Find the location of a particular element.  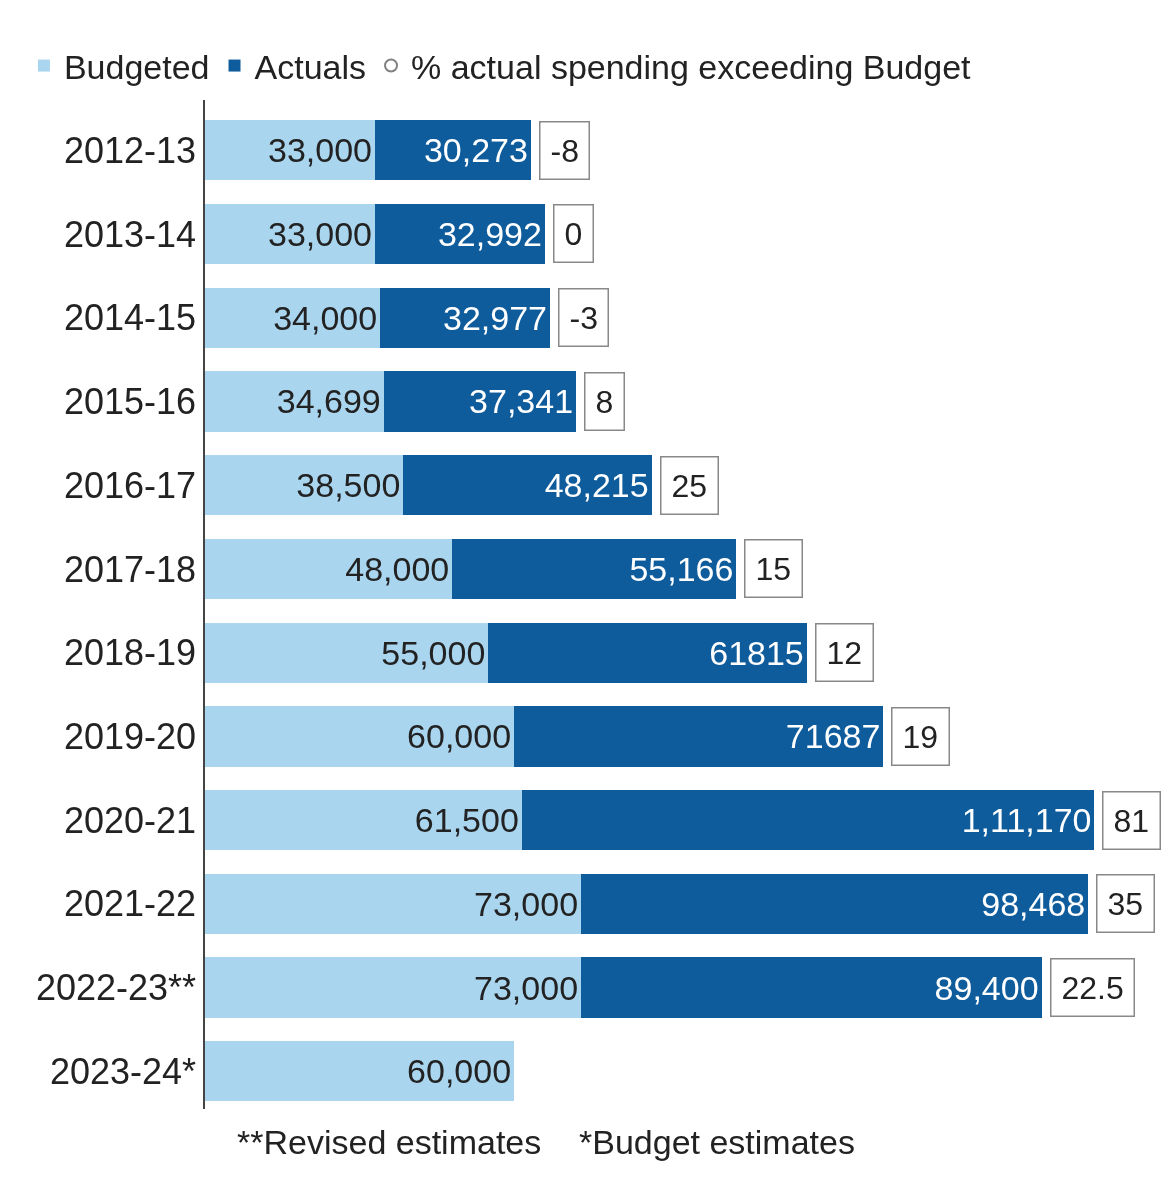

y-tick-label: 2021-22 is located at coordinates (130, 904).